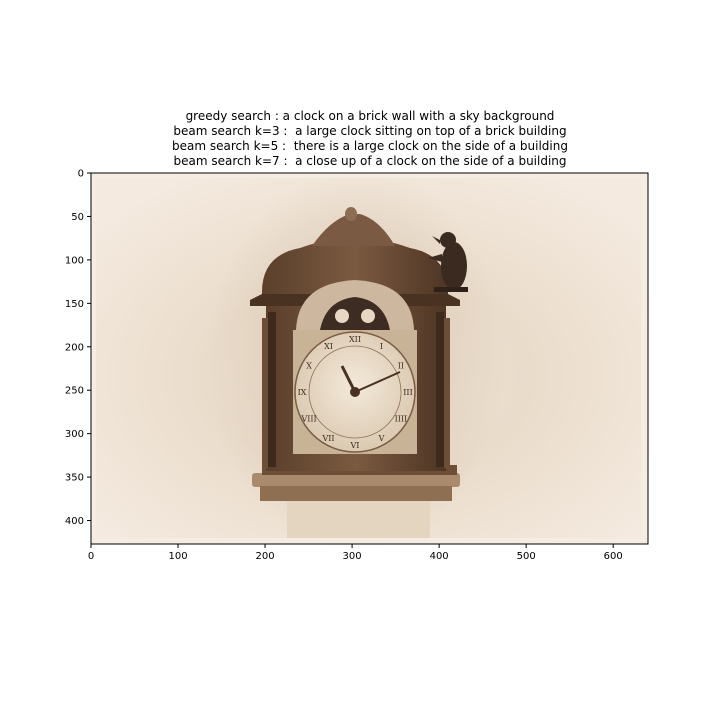 The image size is (720, 720). I want to click on y-tick-label: 250, so click(74, 391).